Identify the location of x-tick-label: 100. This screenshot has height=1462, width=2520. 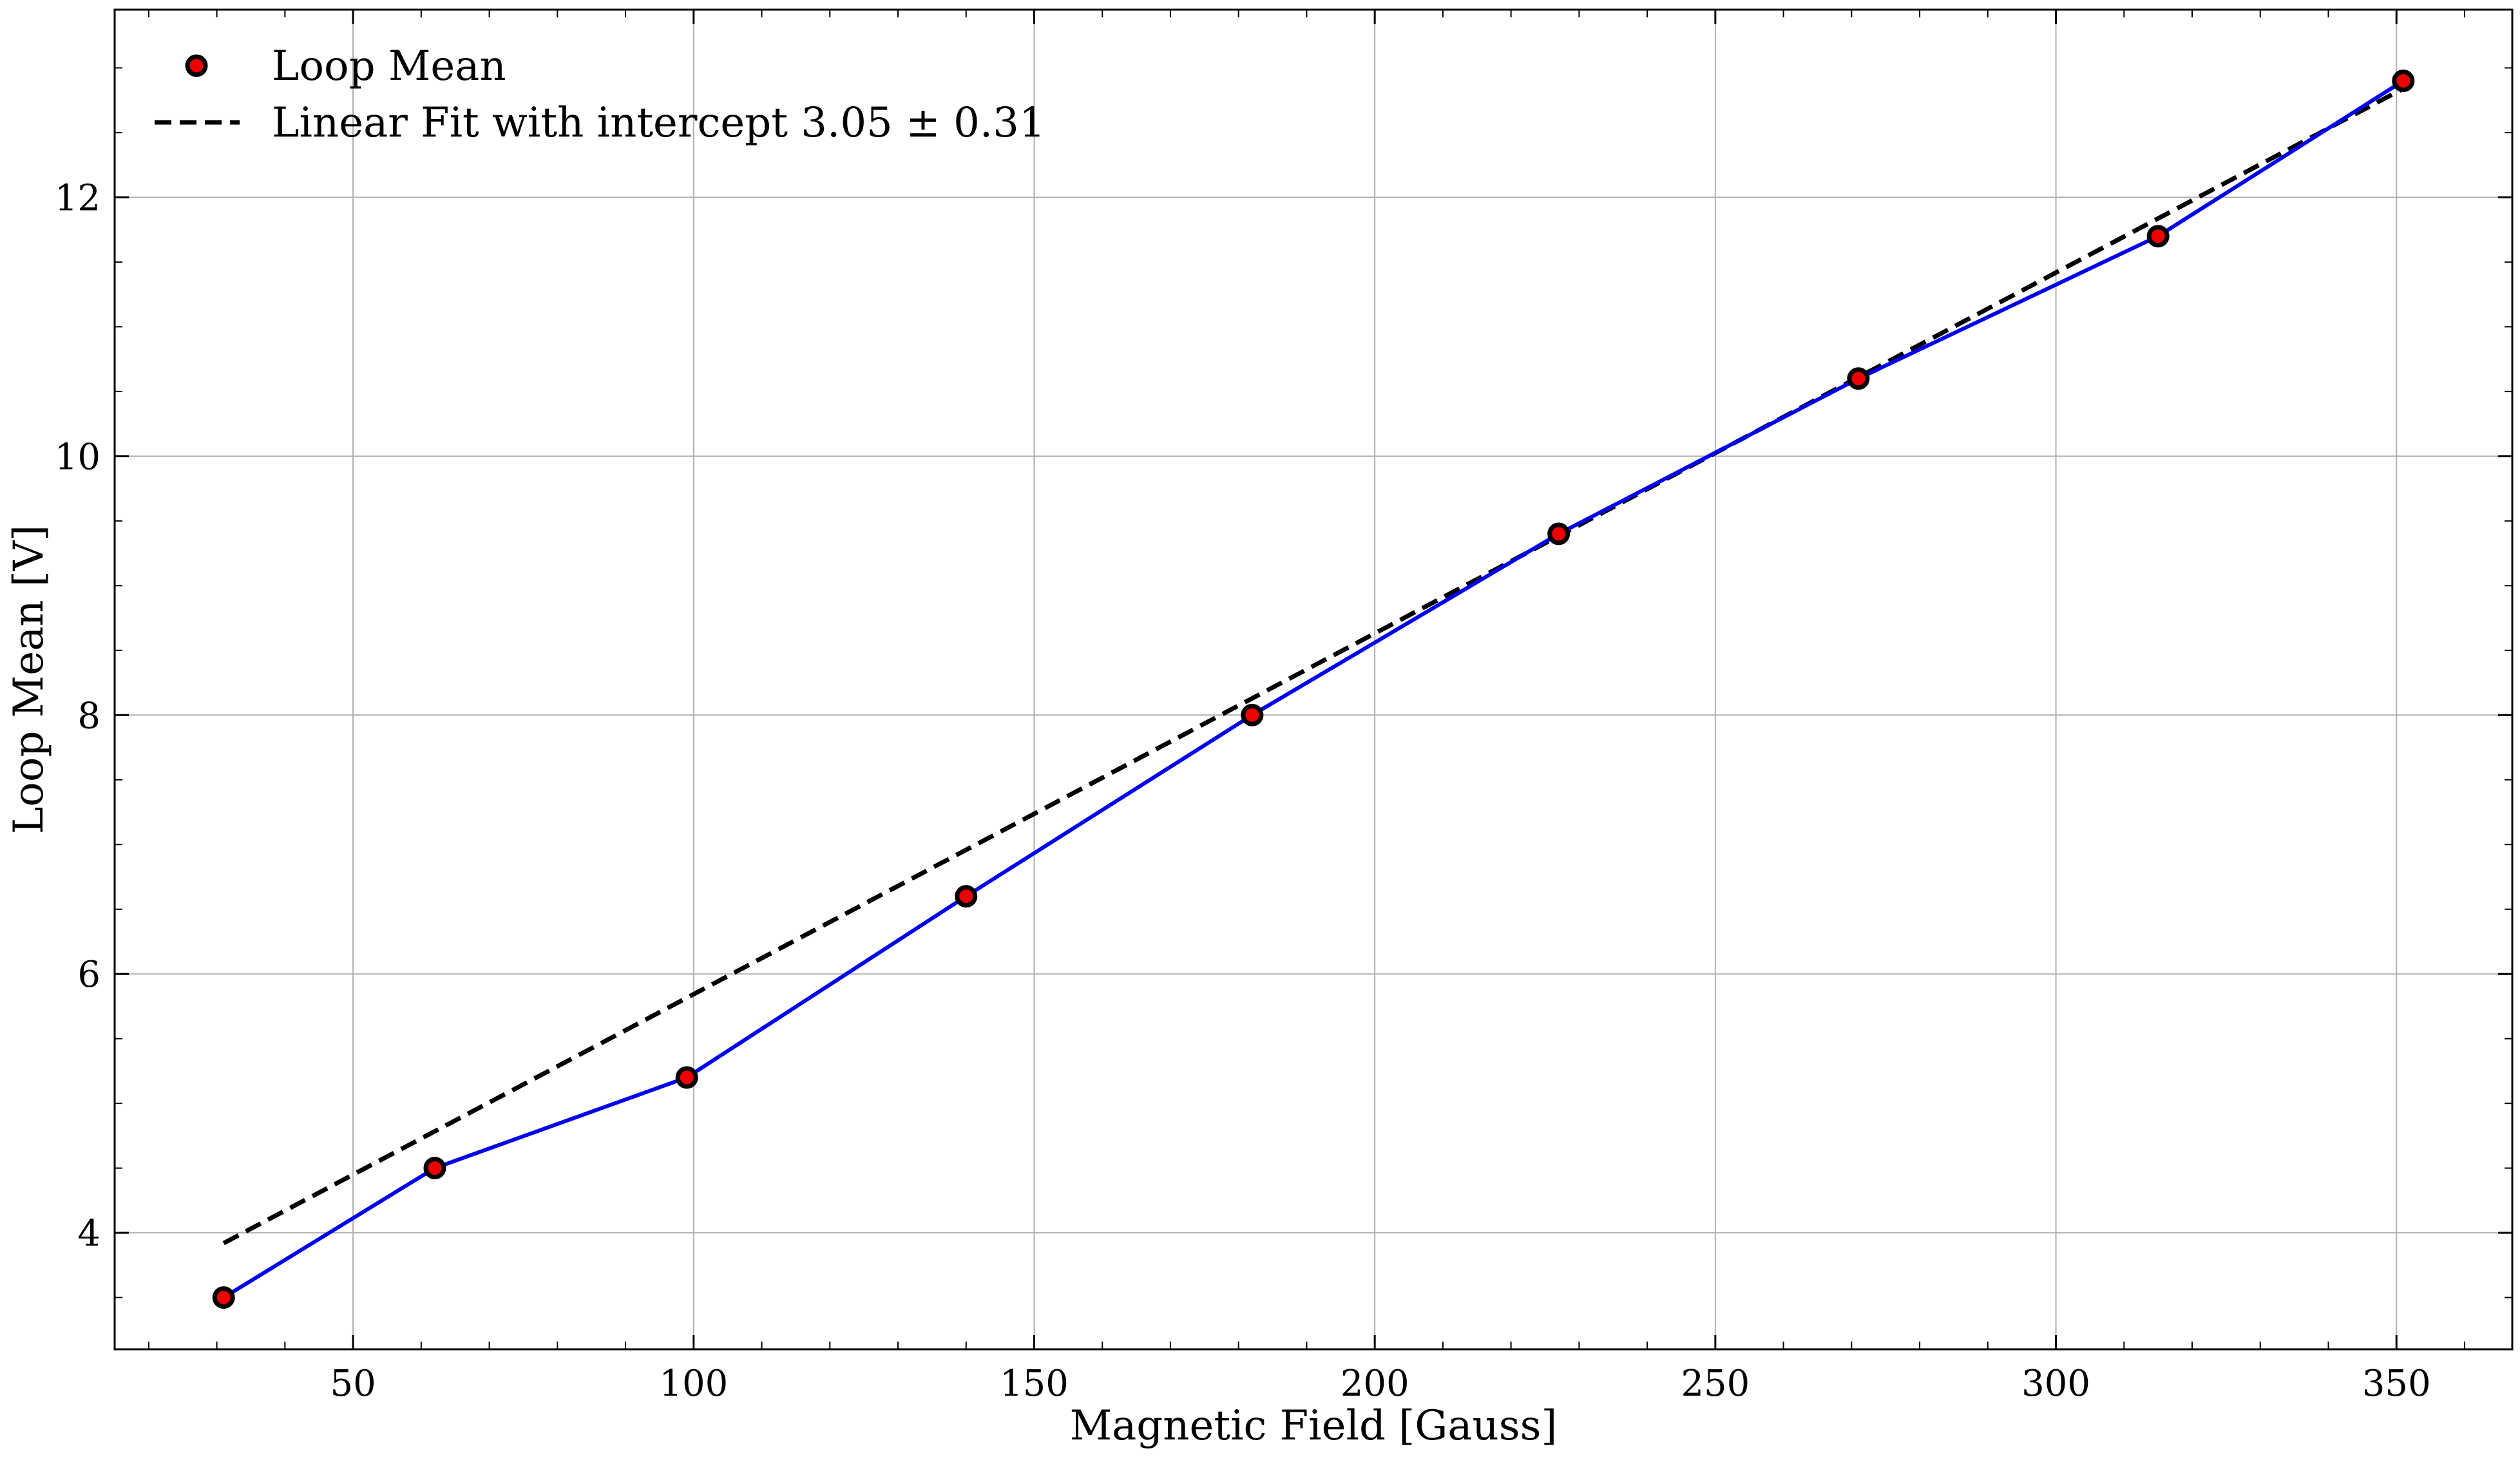
(693, 1384).